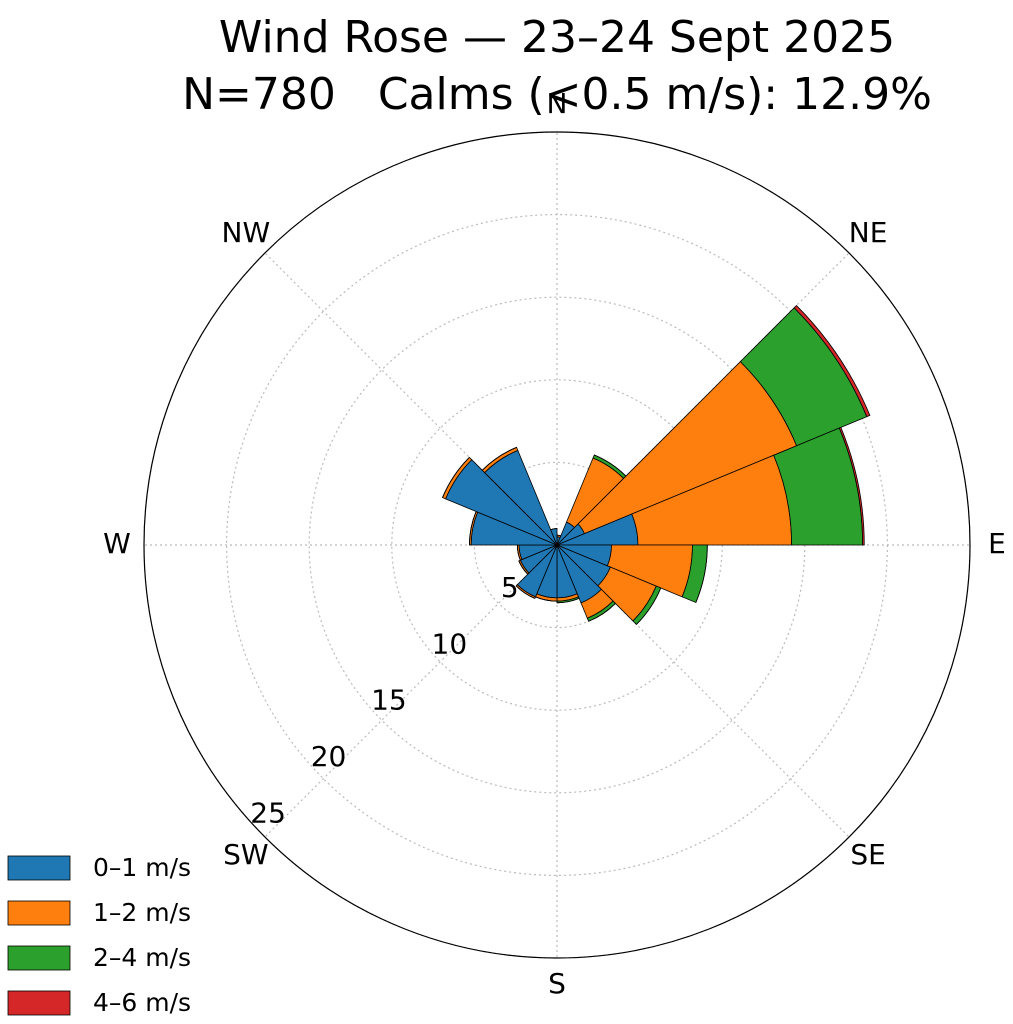  Describe the element at coordinates (142, 912) in the screenshot. I see `legend-label: 1–2 m/s` at that location.